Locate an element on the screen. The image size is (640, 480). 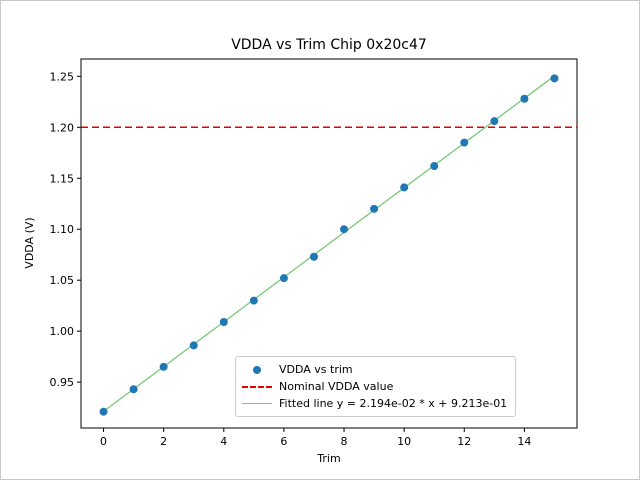
svg-text: 10 is located at coordinates (404, 441).